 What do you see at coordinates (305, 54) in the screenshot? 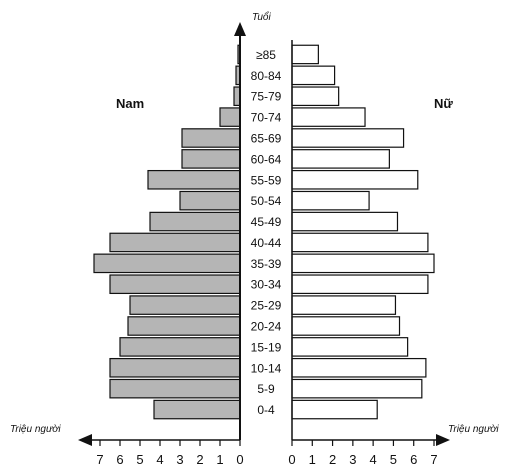
I see `bar-female-≥85` at bounding box center [305, 54].